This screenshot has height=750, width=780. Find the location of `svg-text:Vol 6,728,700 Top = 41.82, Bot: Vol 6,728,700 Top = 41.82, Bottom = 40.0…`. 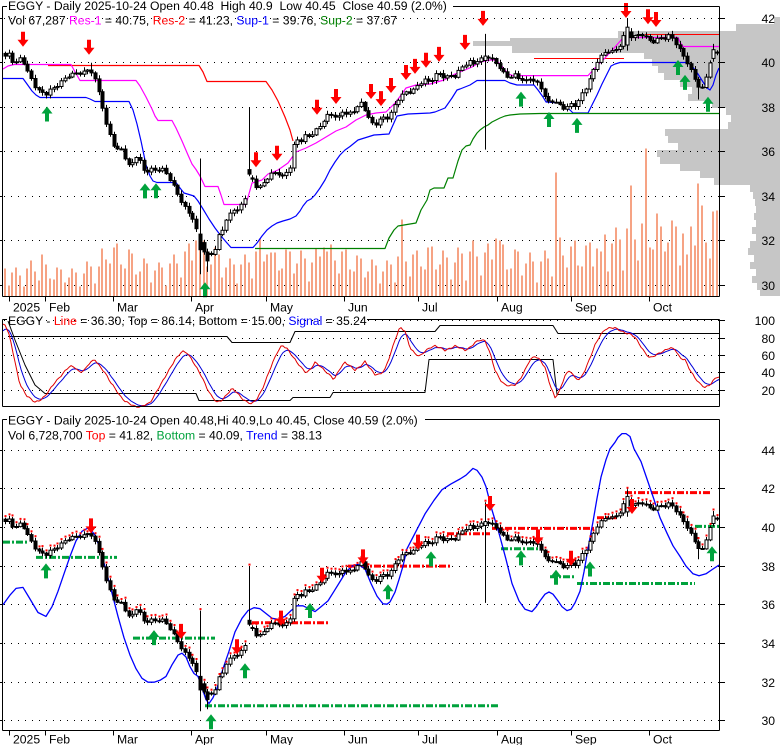

svg-text:Vol 6,728,700 Top = 41.82, Bot: Vol 6,728,700 Top = 41.82, Bottom = 40.0… is located at coordinates (165, 436).